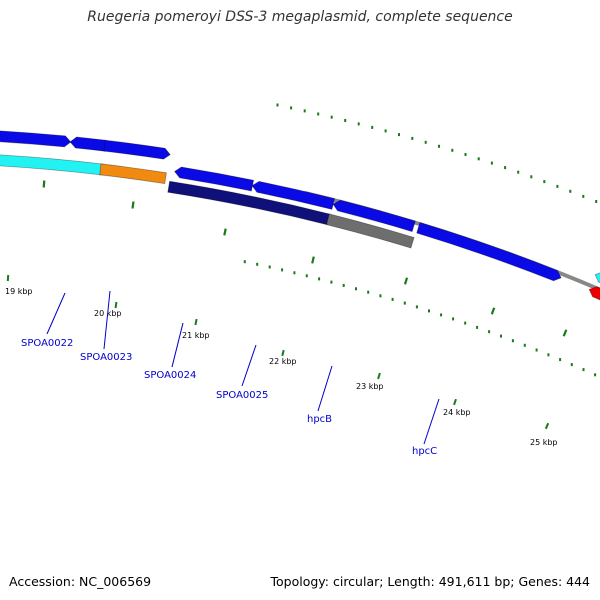 The width and height of the screenshot is (600, 600). What do you see at coordinates (170, 375) in the screenshot?
I see `gene-label: SPOA0024` at bounding box center [170, 375].